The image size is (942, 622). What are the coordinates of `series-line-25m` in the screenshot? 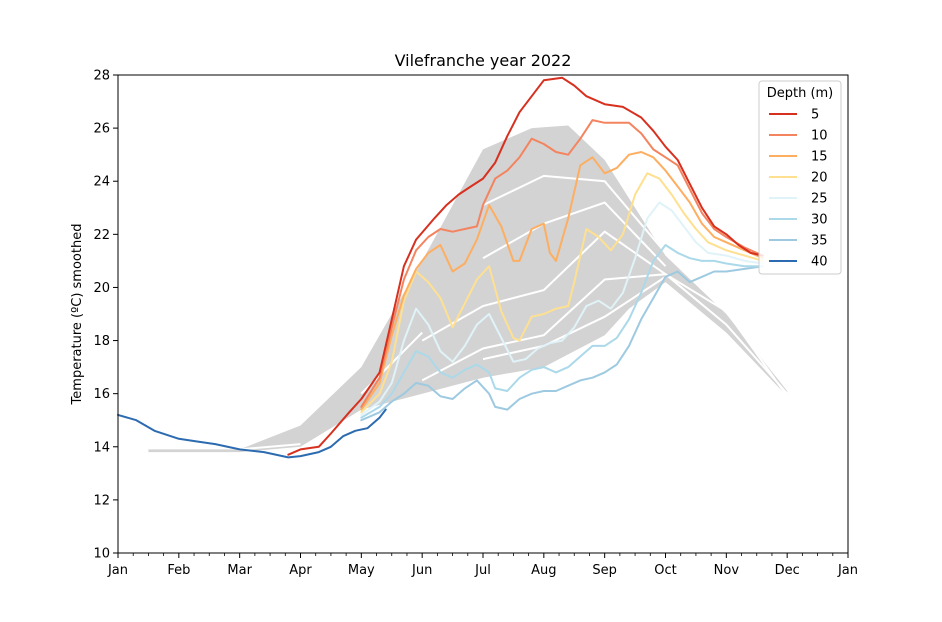 It's located at (562, 308).